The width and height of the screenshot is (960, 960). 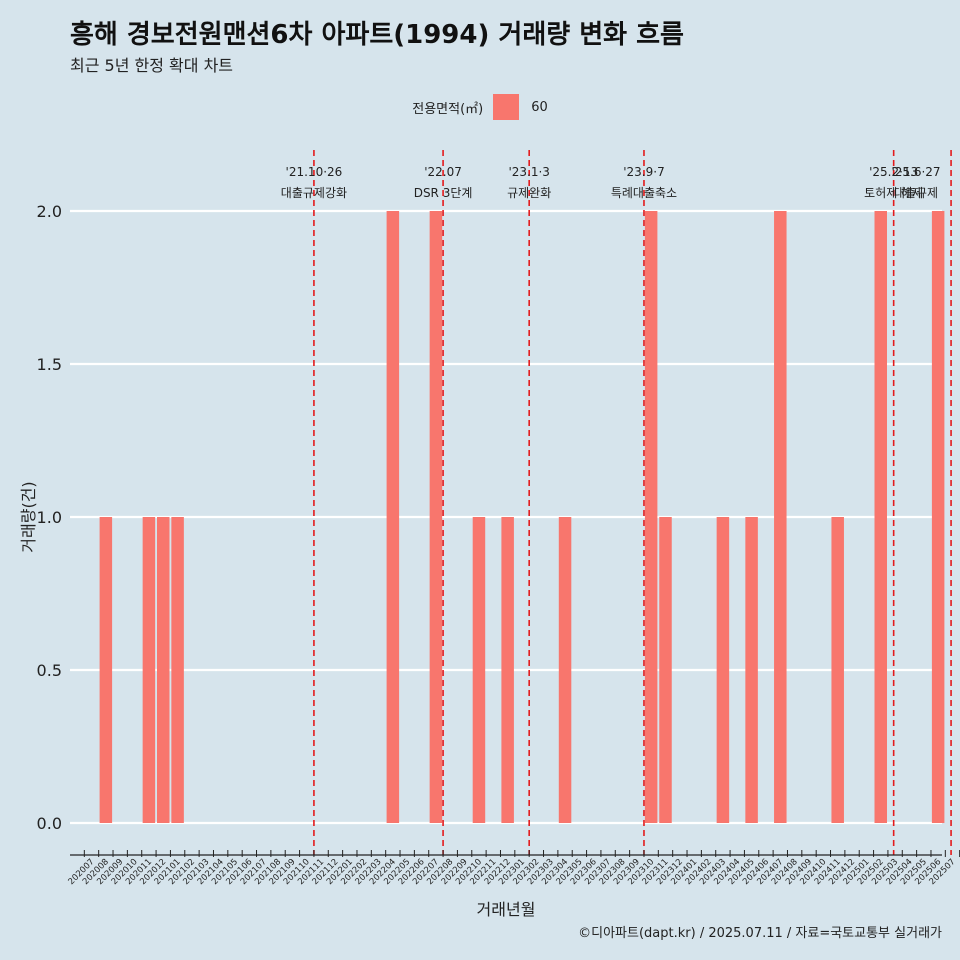 What do you see at coordinates (49, 211) in the screenshot?
I see `y-tick-label: 2.0` at bounding box center [49, 211].